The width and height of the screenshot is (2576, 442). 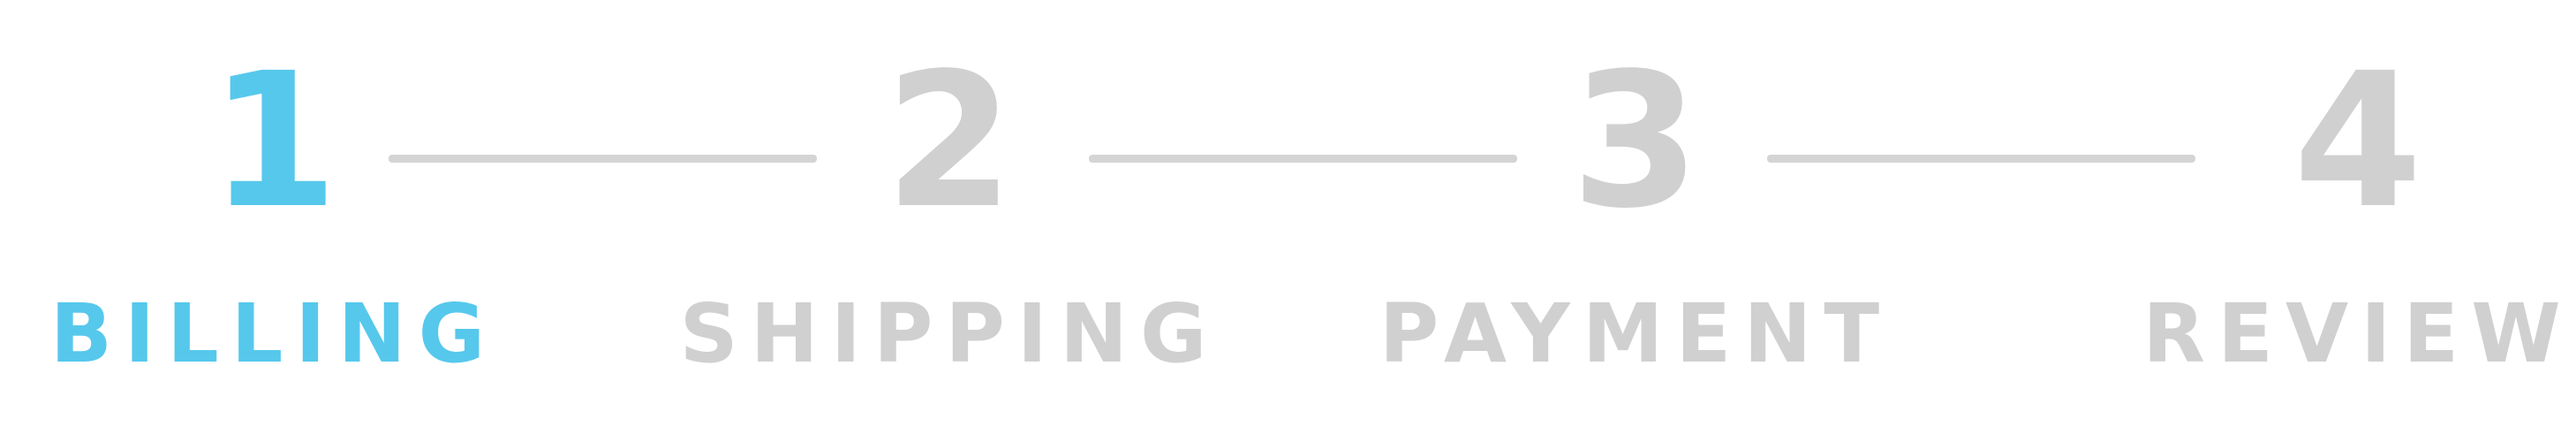 I want to click on step-number: 3, so click(x=1635, y=141).